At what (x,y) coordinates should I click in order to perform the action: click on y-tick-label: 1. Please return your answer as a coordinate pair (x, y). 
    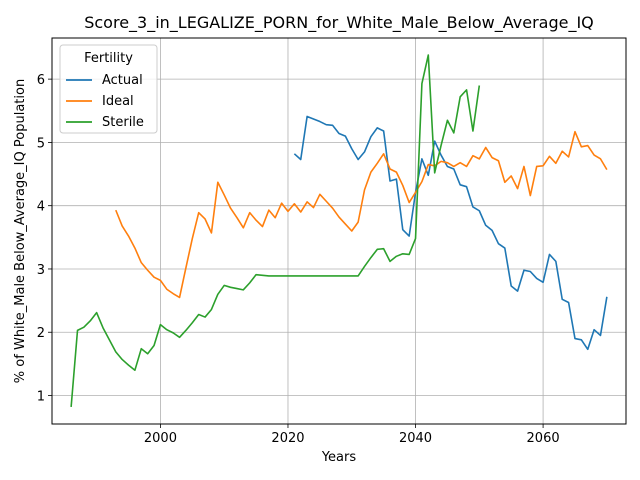
    Looking at the image, I should click on (41, 397).